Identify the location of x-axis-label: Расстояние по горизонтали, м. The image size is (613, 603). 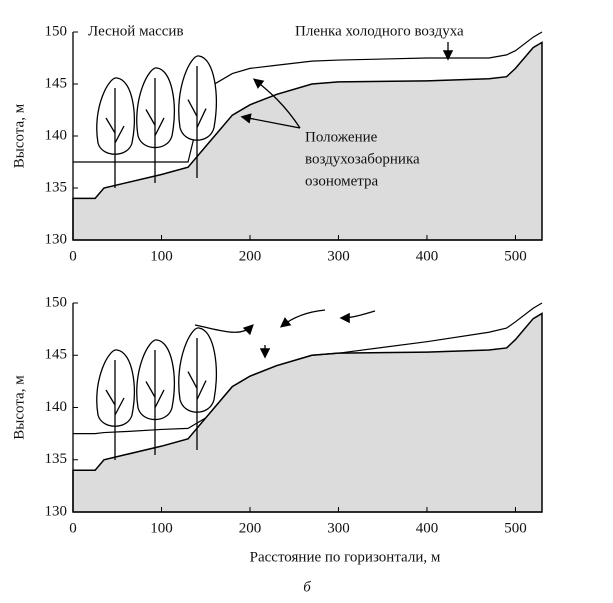
(345, 557).